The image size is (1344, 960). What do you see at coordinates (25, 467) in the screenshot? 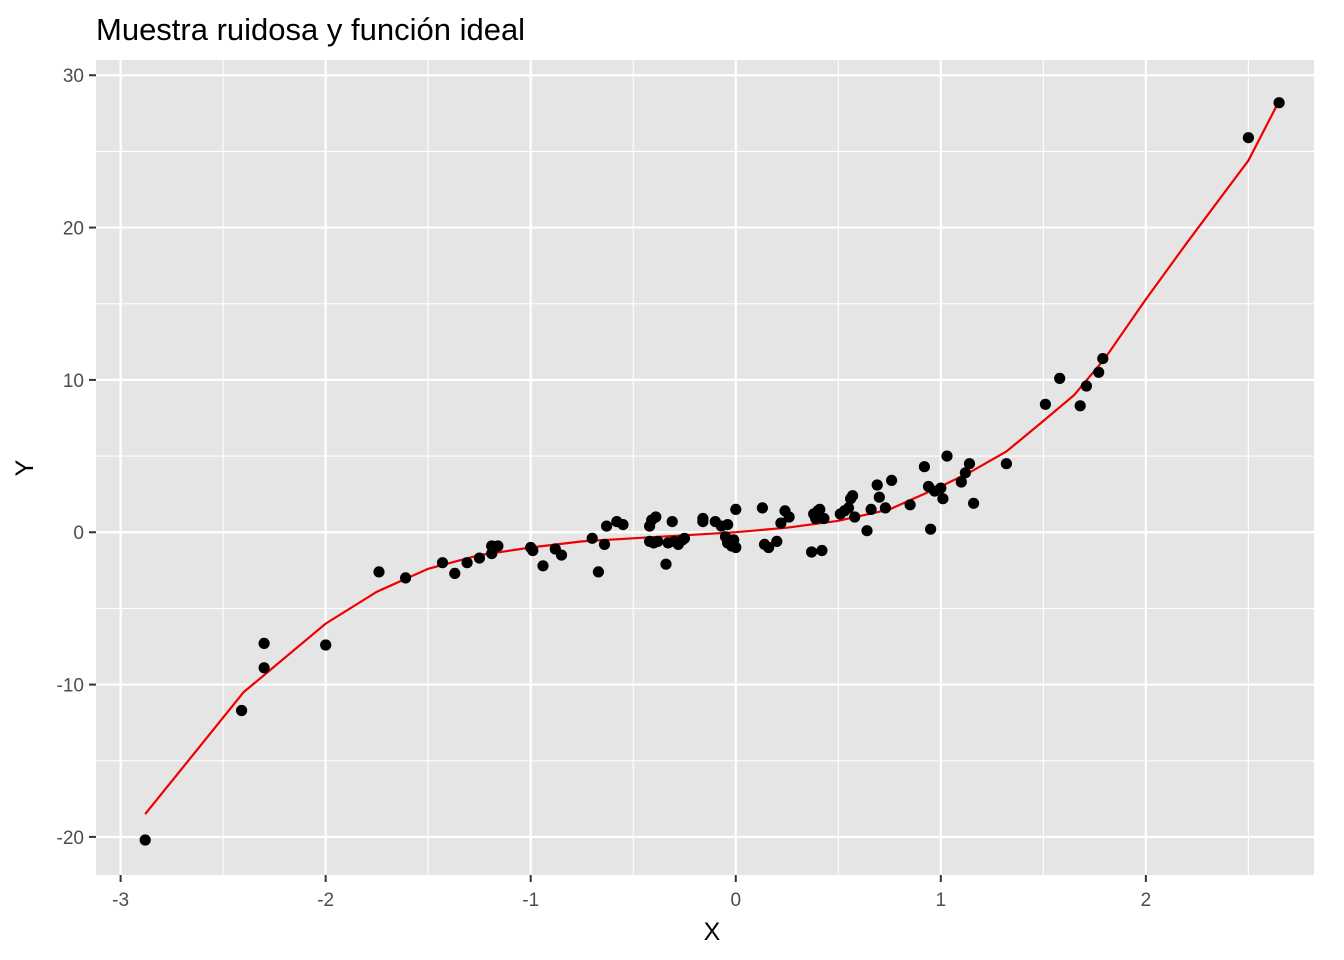
I see `y-axis-title: Y` at bounding box center [25, 467].